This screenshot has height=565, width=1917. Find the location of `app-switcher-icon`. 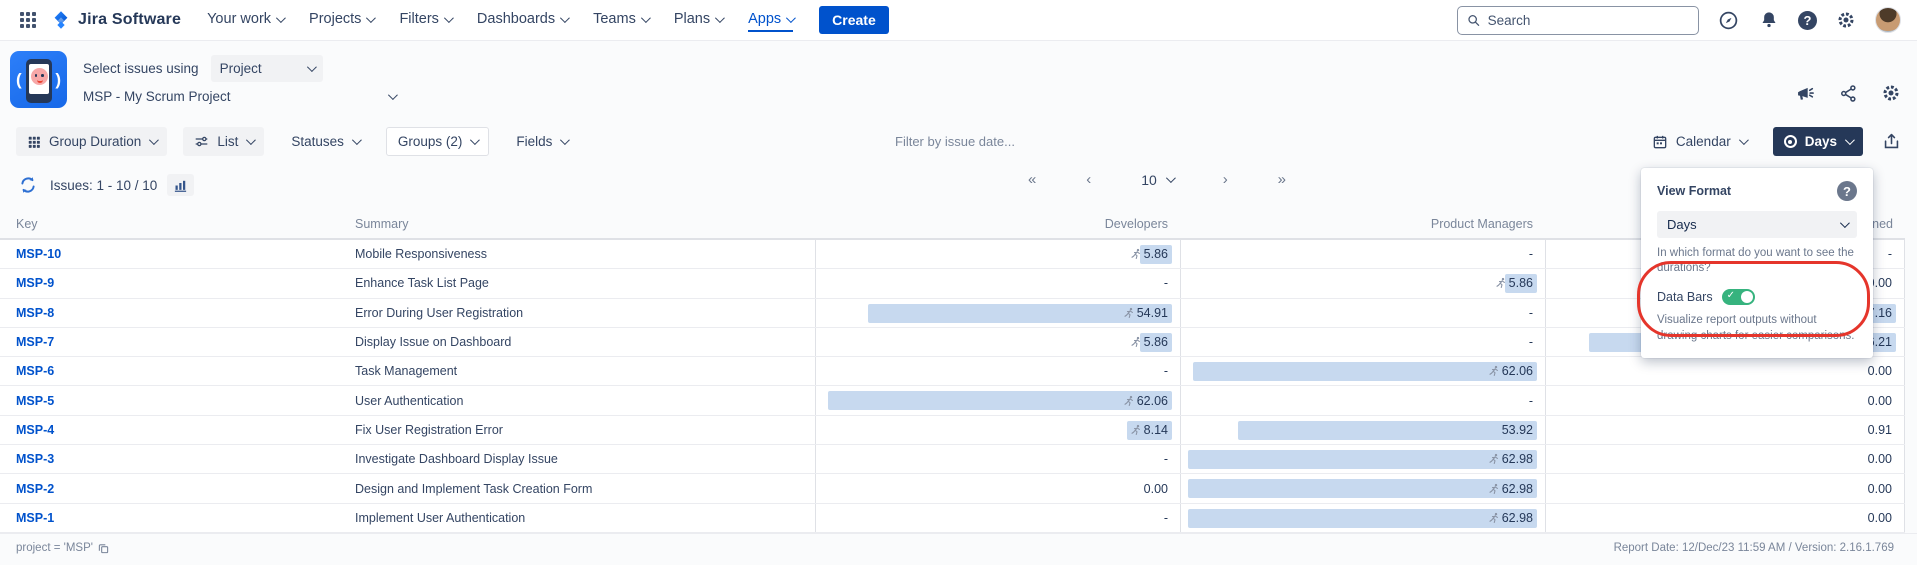

app-switcher-icon is located at coordinates (28, 20).